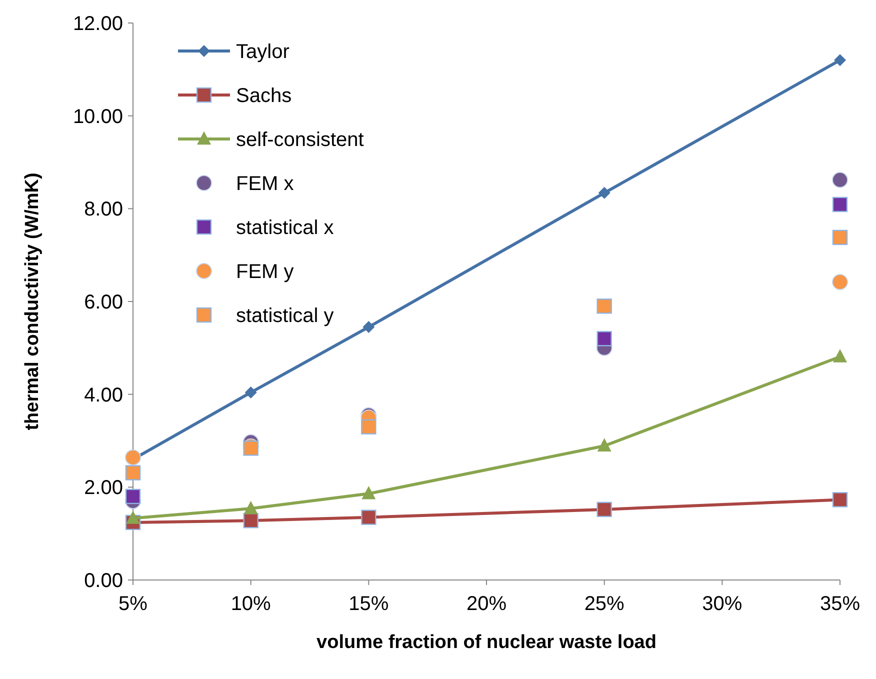 The image size is (876, 679). I want to click on x-tick-label: 20%, so click(486, 604).